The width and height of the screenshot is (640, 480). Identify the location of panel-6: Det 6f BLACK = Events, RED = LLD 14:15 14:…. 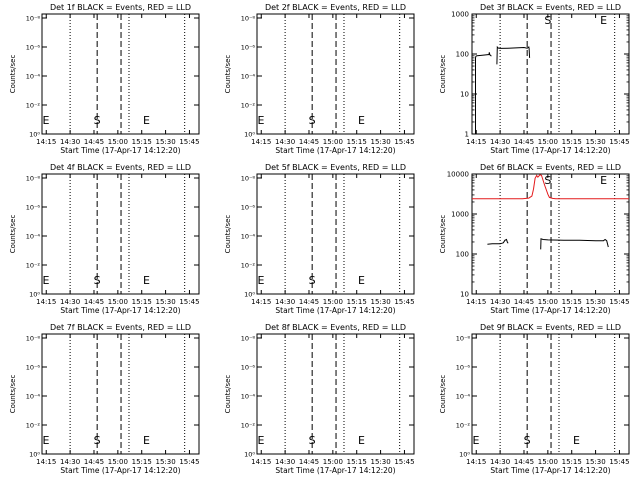
(534, 239).